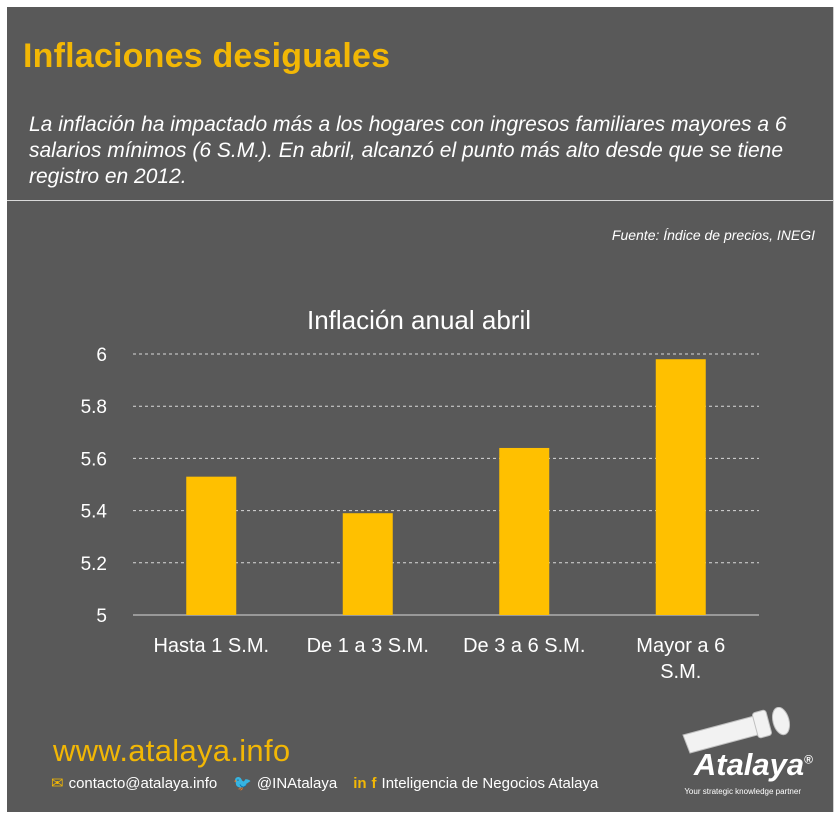 The width and height of the screenshot is (839, 816). Describe the element at coordinates (374, 783) in the screenshot. I see `facebook-icon: f` at that location.